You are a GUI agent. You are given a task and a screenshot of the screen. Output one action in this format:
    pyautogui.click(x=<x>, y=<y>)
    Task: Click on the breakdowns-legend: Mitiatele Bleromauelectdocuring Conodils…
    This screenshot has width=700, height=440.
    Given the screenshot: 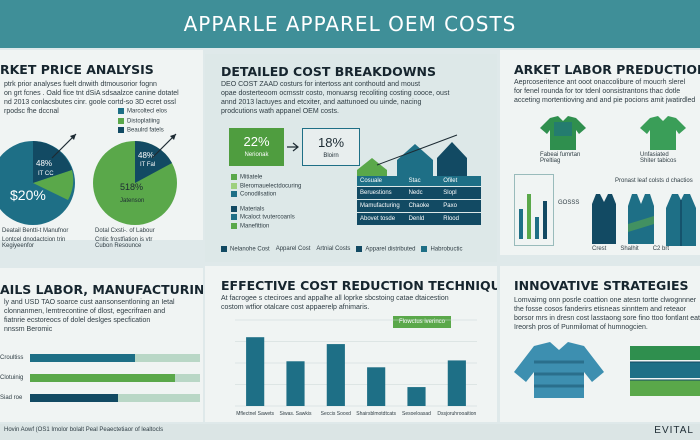 What is the action you would take?
    pyautogui.click(x=266, y=201)
    